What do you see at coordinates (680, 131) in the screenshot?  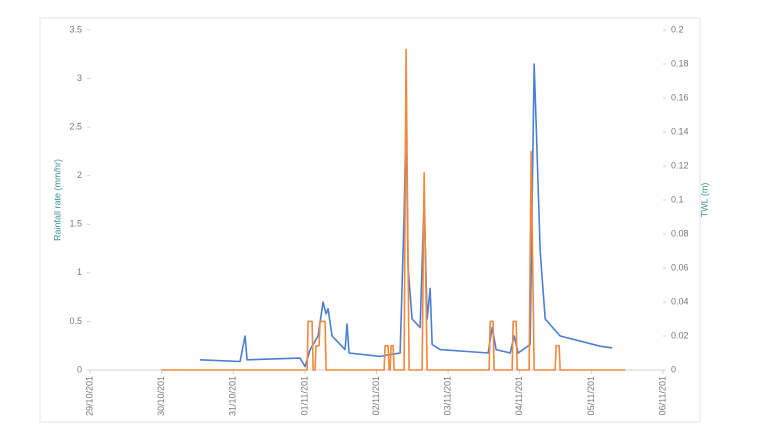 I see `y2-tick-label: 0.14` at bounding box center [680, 131].